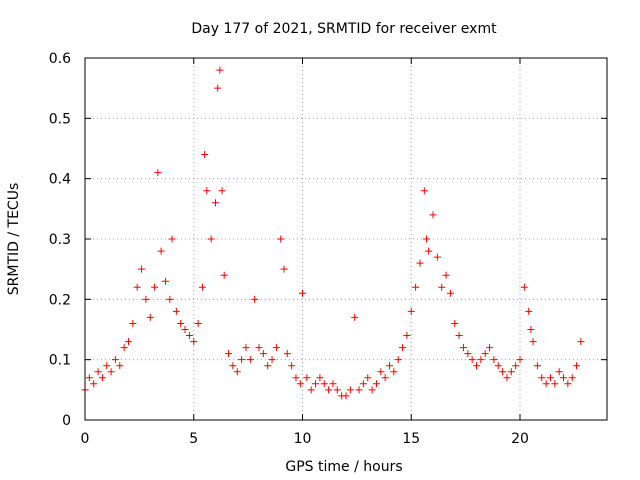  What do you see at coordinates (343, 467) in the screenshot?
I see `x-axis-label: GPS time / hours` at bounding box center [343, 467].